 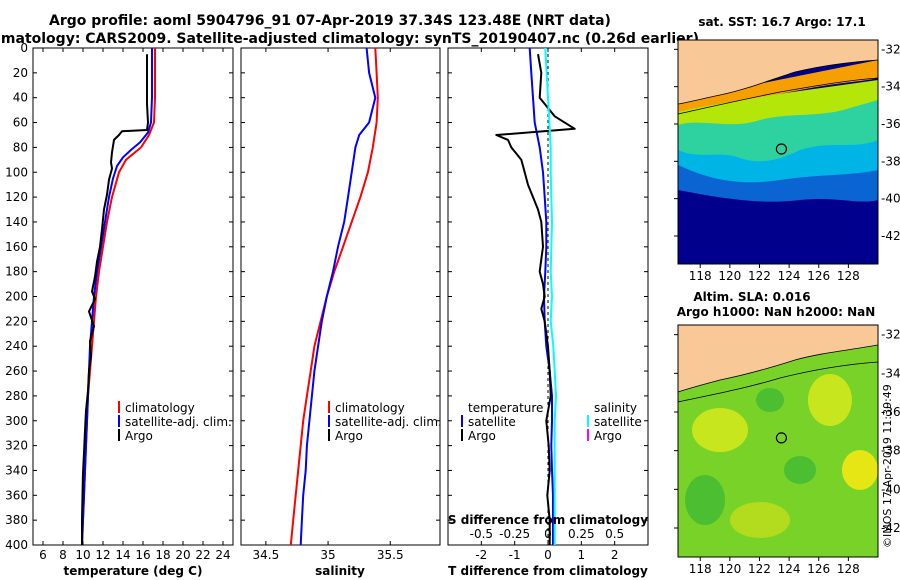 I want to click on legend-label-s-satellite: satellite, so click(x=618, y=422).